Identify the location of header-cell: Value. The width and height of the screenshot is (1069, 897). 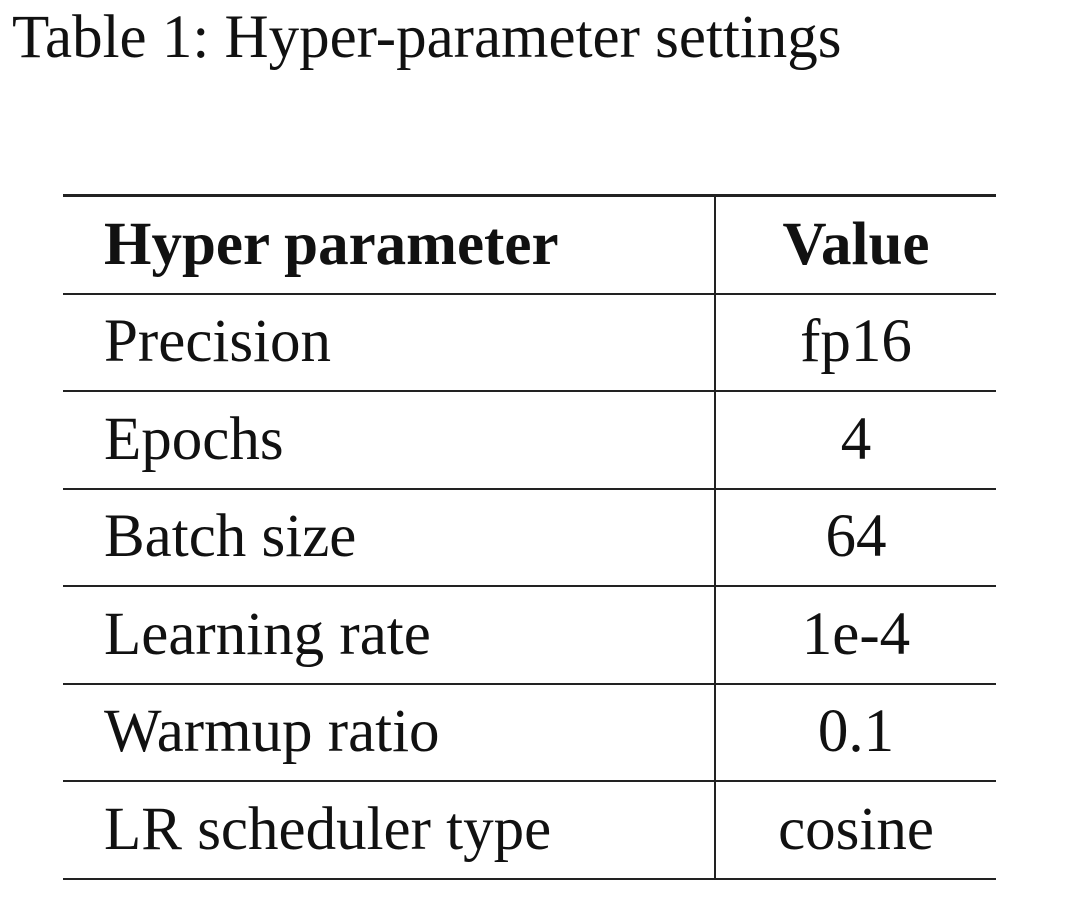
(855, 244).